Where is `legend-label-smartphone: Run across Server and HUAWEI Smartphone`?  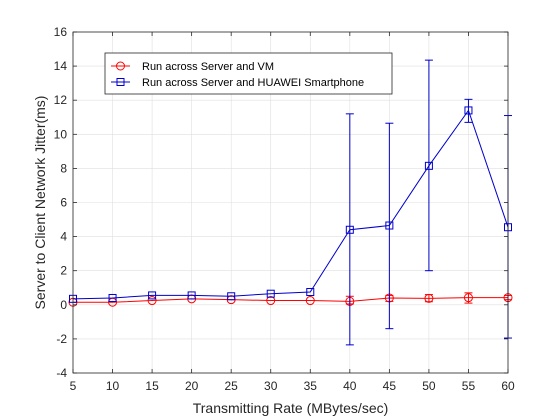
legend-label-smartphone: Run across Server and HUAWEI Smartphone is located at coordinates (253, 83).